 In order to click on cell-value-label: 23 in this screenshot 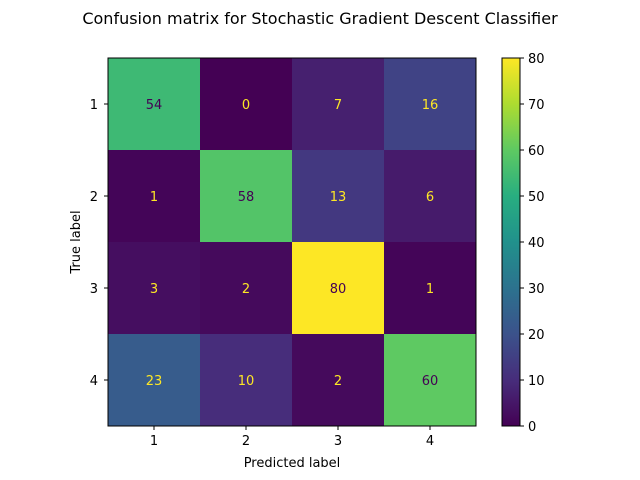, I will do `click(154, 381)`.